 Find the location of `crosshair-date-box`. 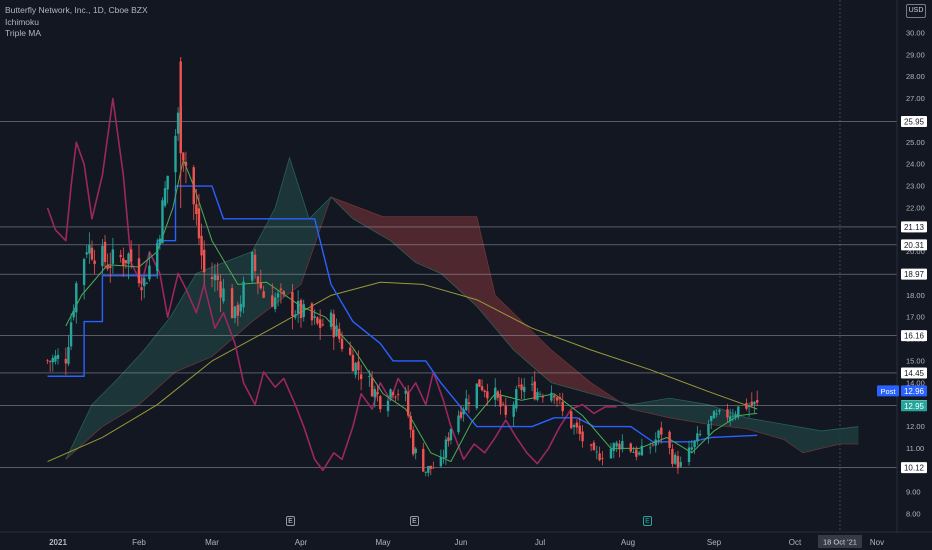

crosshair-date-box is located at coordinates (839, 541).